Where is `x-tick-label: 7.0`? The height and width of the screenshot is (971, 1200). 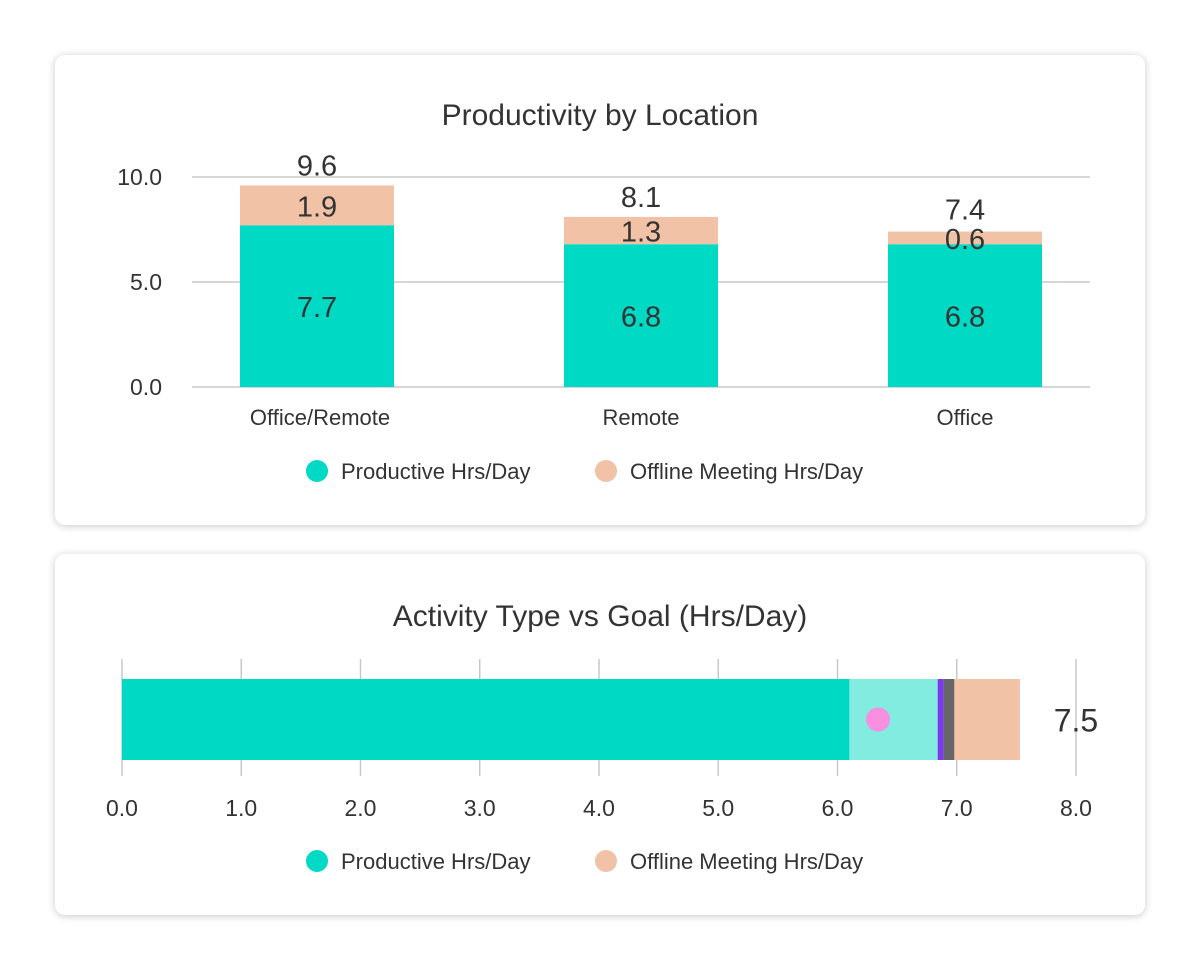 x-tick-label: 7.0 is located at coordinates (957, 808).